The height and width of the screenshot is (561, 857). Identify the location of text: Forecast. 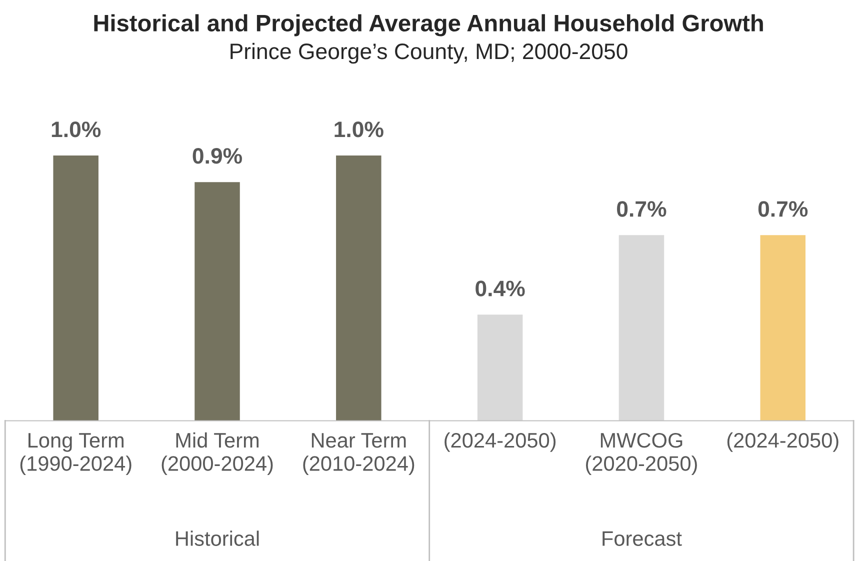
(642, 538).